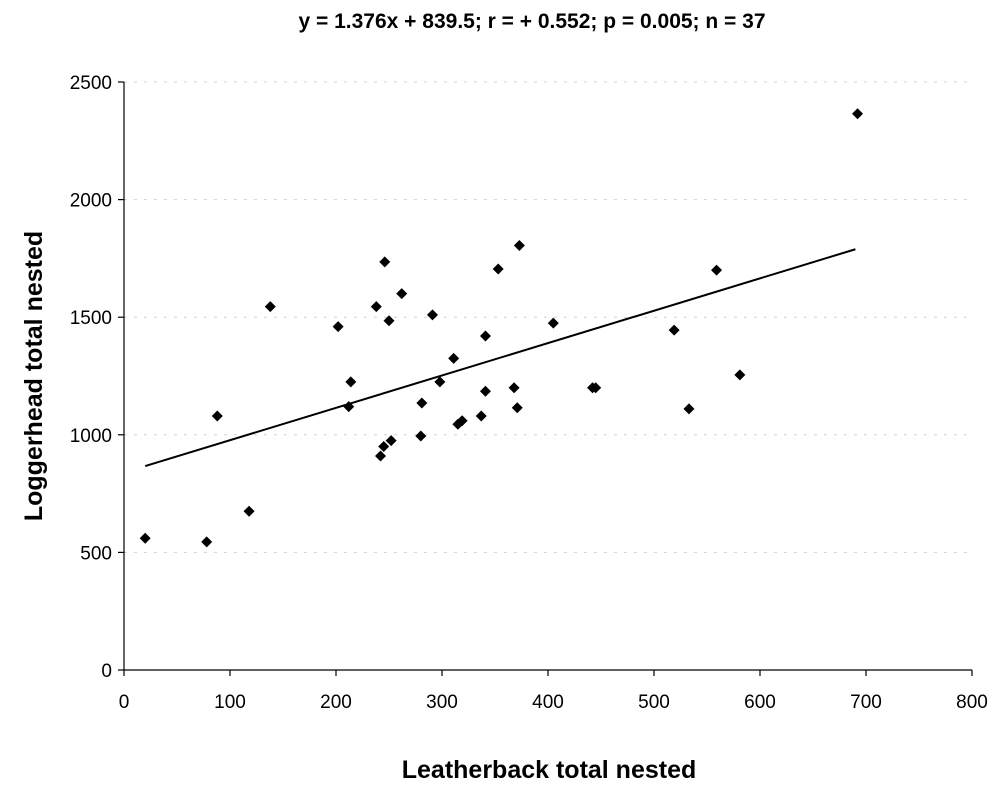 The height and width of the screenshot is (790, 1000). What do you see at coordinates (34, 376) in the screenshot?
I see `y-axis-label: Loggerhead total nested` at bounding box center [34, 376].